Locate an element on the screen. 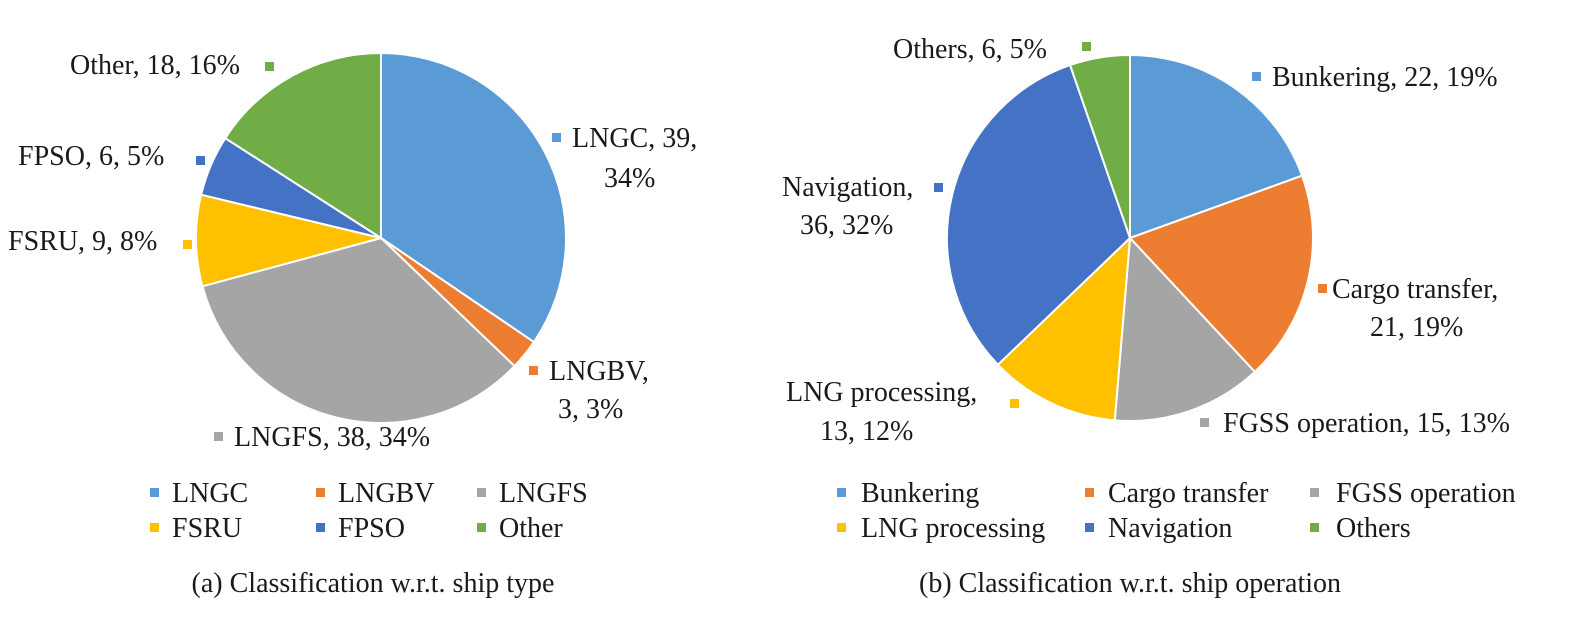  legend-fgss-operation-swatch is located at coordinates (1314, 492).